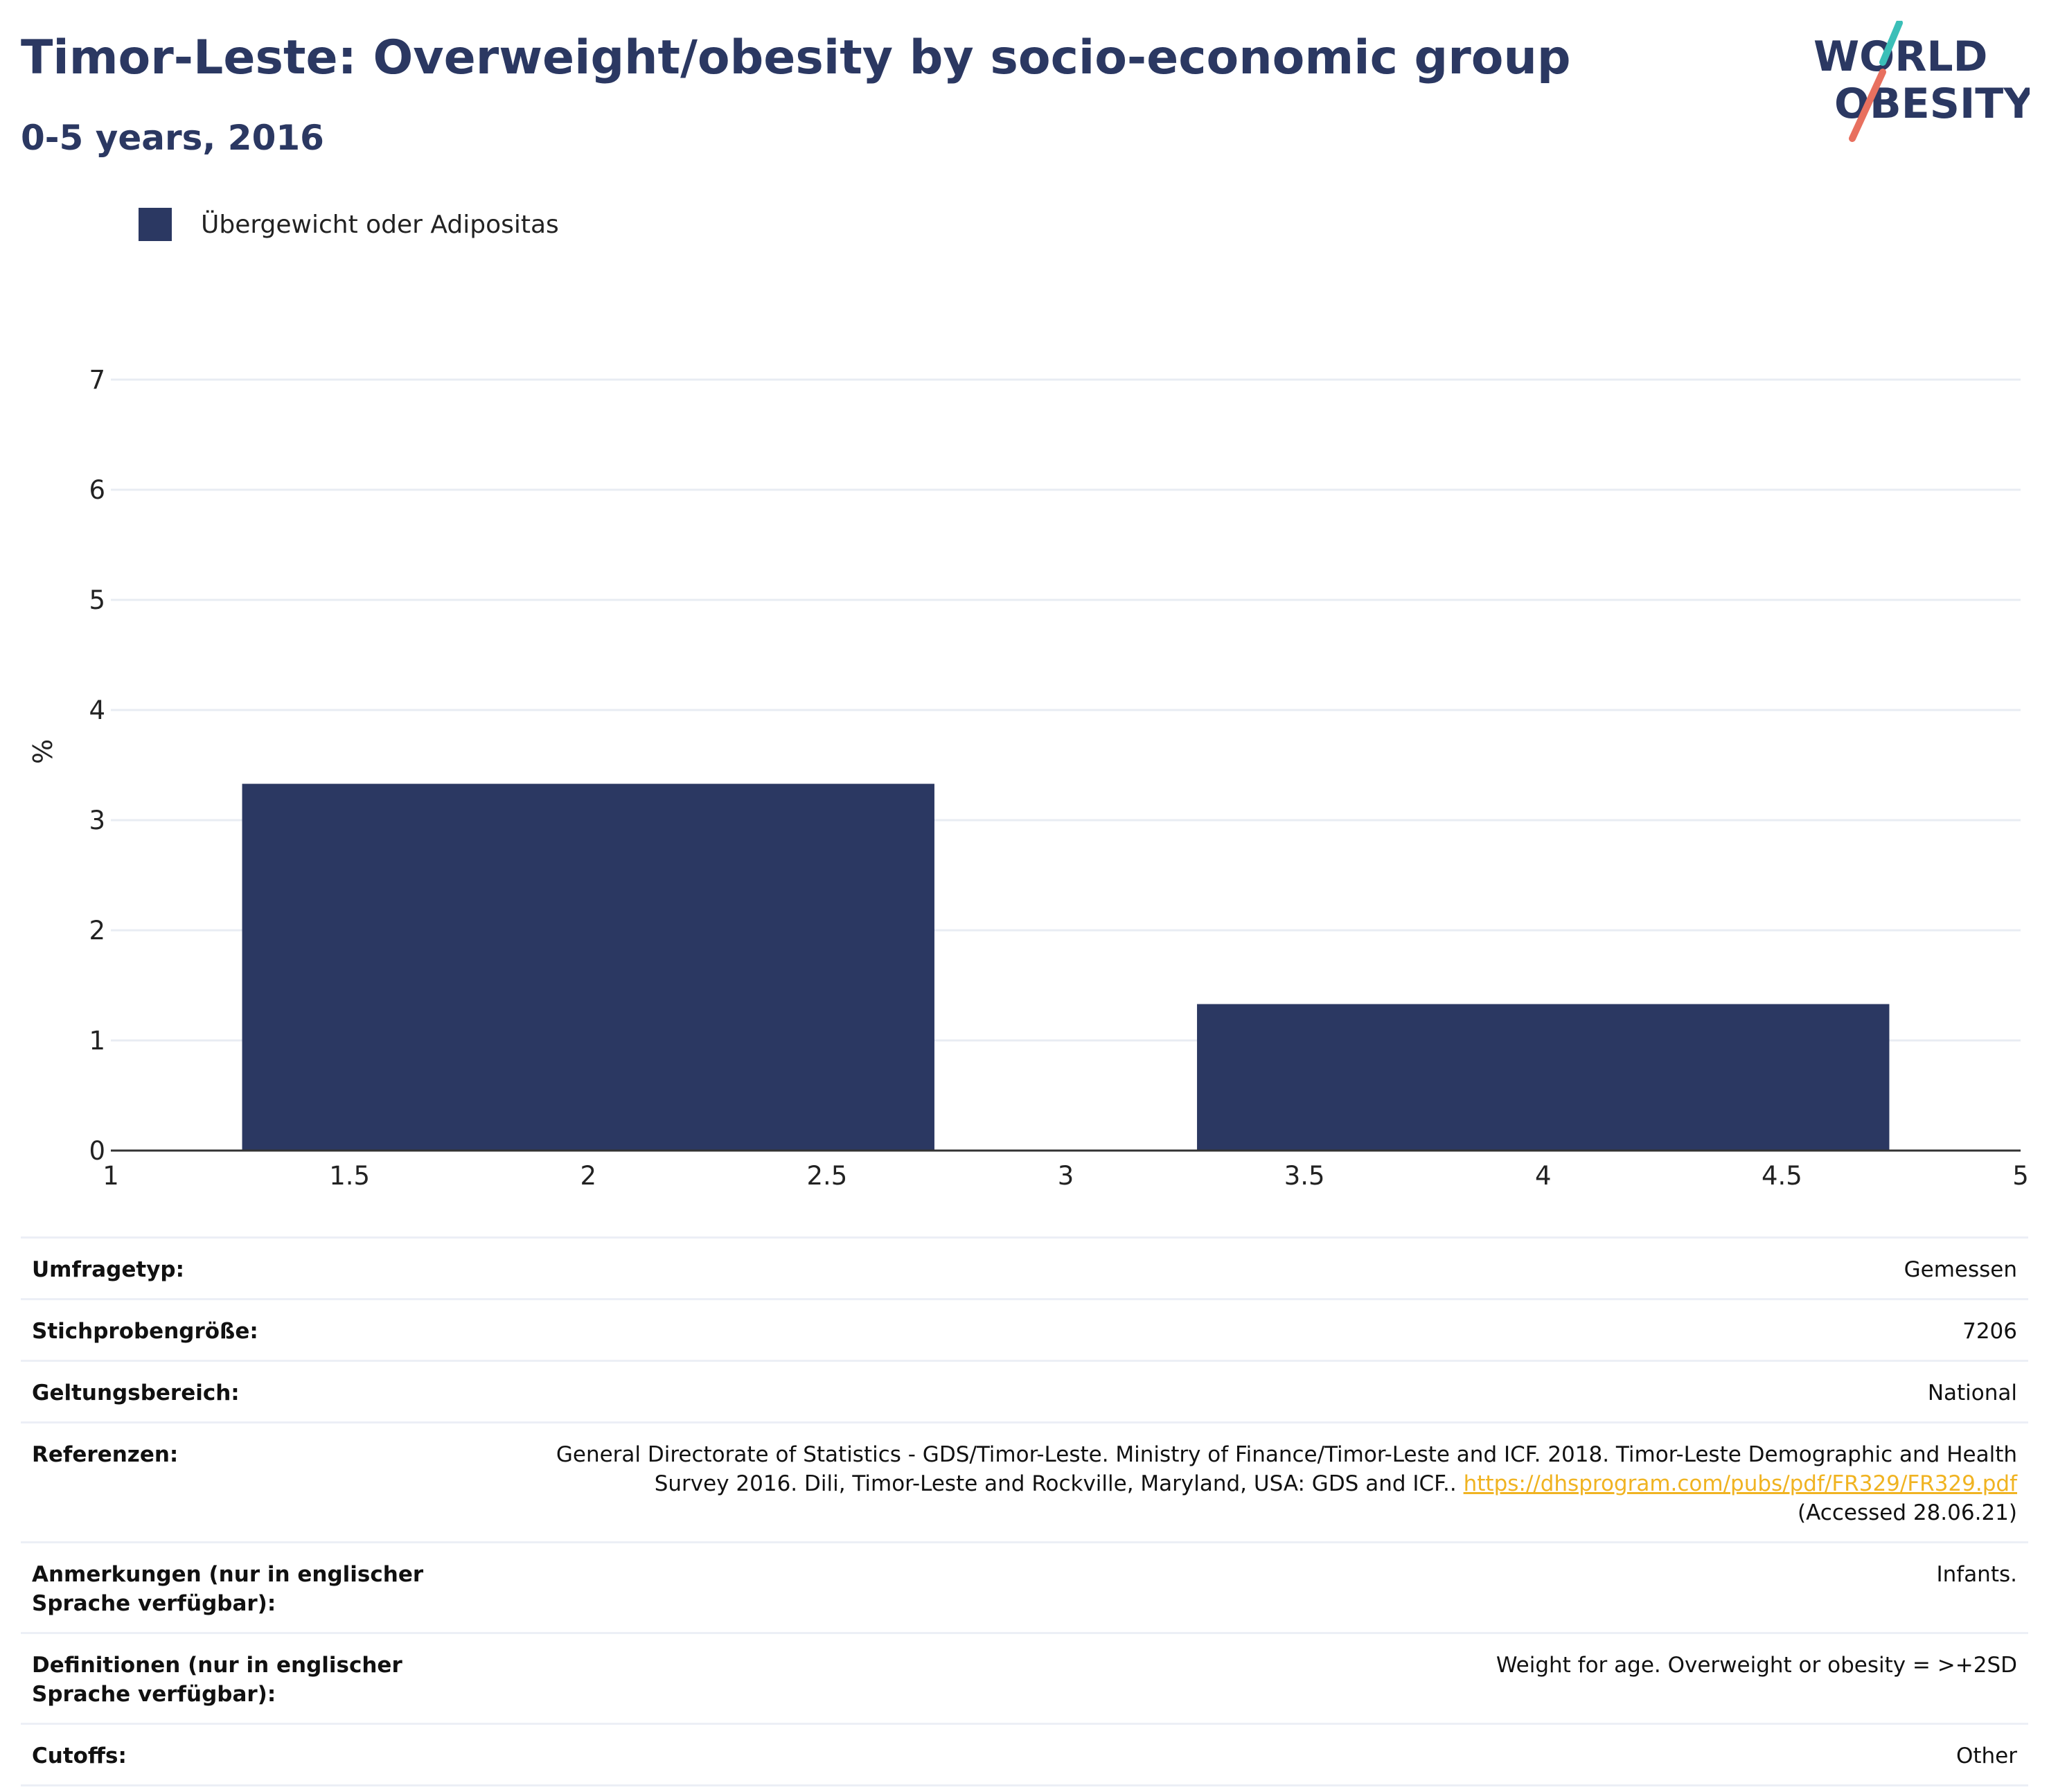 The image size is (2049, 1792). What do you see at coordinates (97, 820) in the screenshot?
I see `y-tick-label: 3` at bounding box center [97, 820].